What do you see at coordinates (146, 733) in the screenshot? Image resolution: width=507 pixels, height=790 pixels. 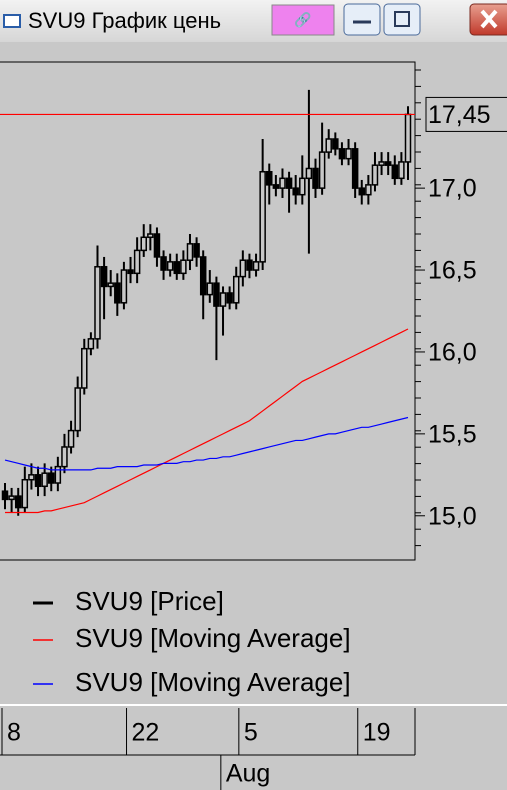 I see `x-tick-label: 22` at bounding box center [146, 733].